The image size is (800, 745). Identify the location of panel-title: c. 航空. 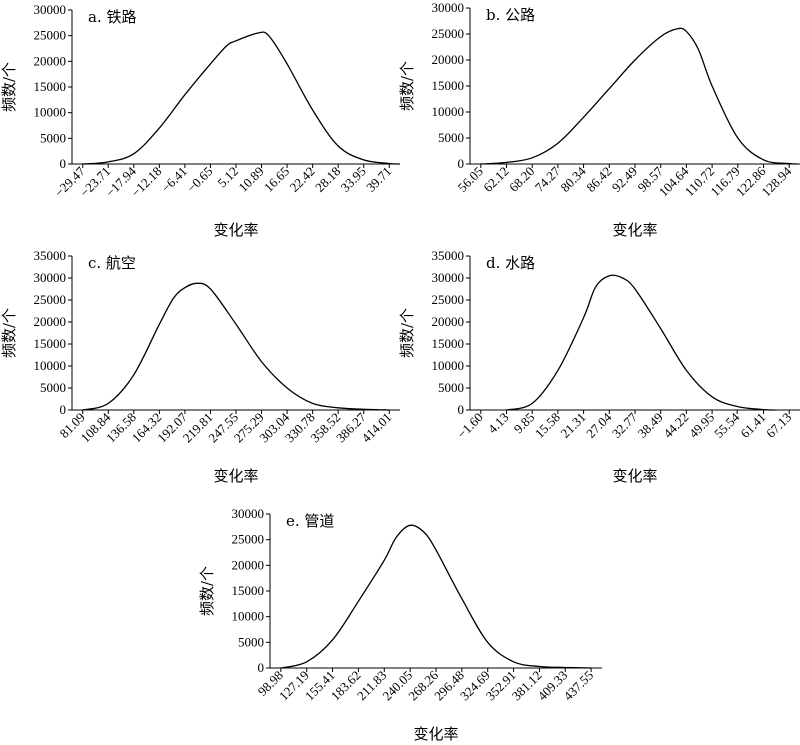
(112, 263).